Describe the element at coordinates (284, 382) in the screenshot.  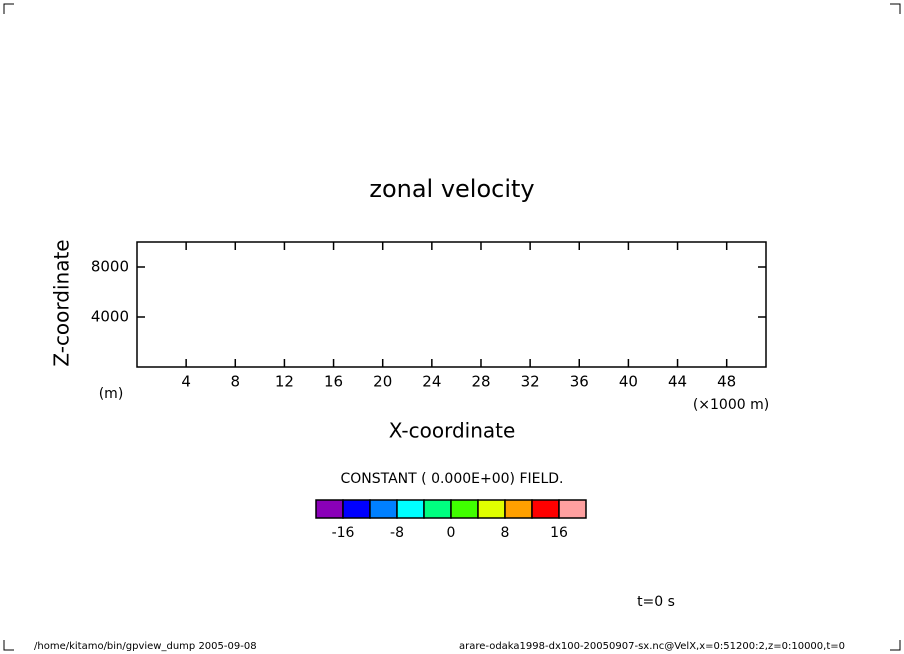
I see `x-tick-label: 12` at that location.